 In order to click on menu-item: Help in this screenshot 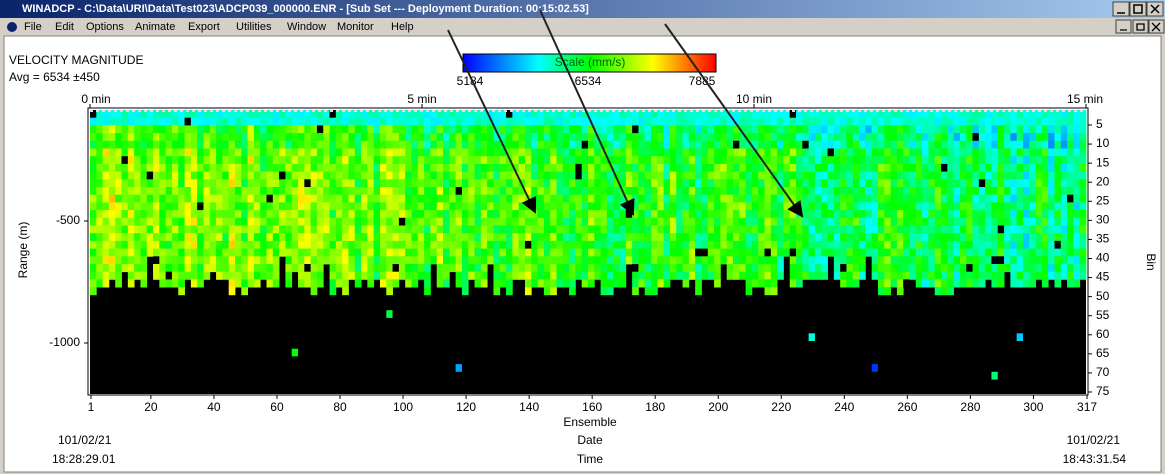, I will do `click(402, 27)`.